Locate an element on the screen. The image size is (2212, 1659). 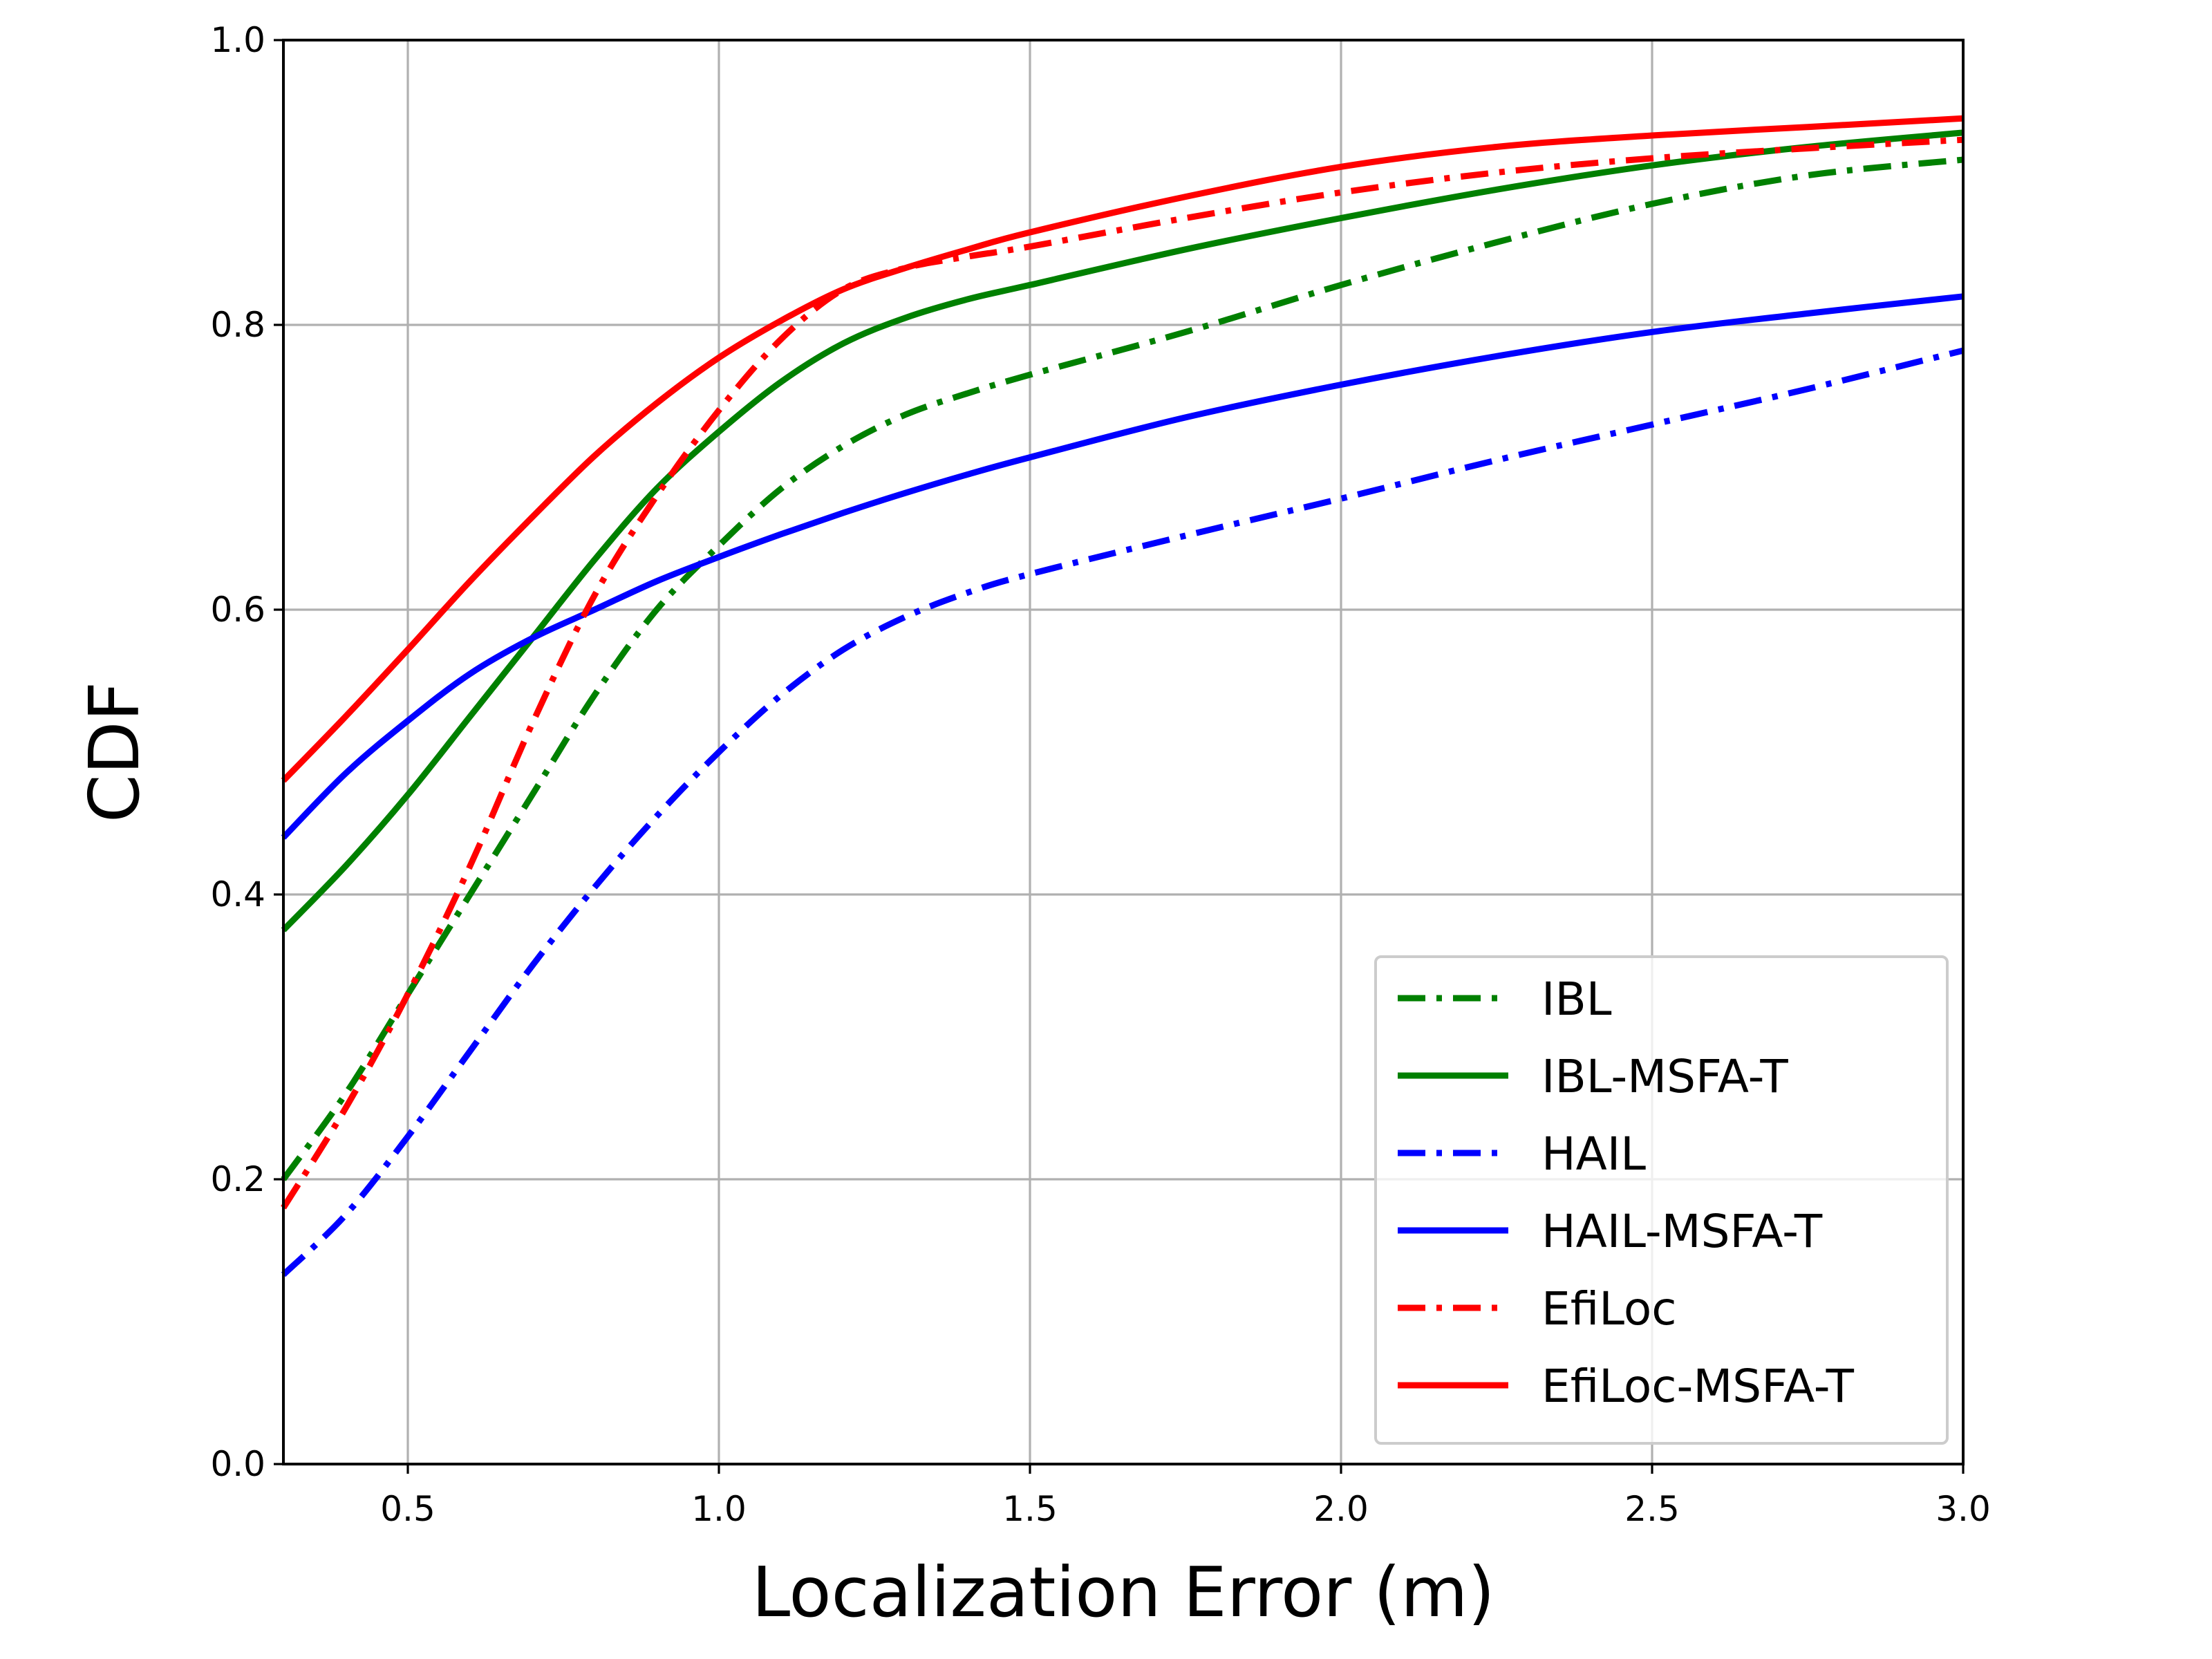
x-tick-label: 1.5 is located at coordinates (1030, 1509).